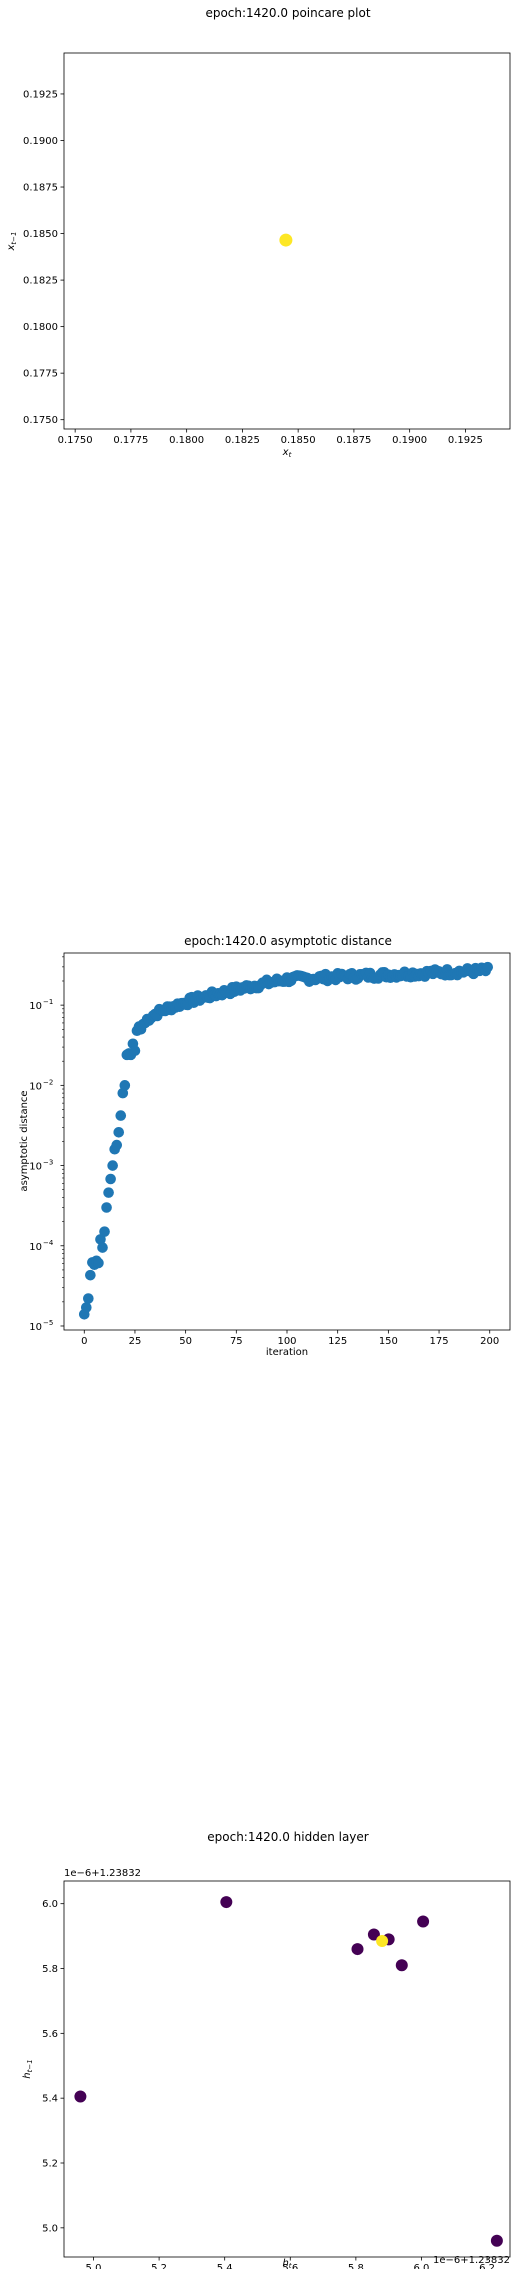 The height and width of the screenshot is (2269, 518). I want to click on hidden-x-tick-label: 5.4, so click(225, 2266).